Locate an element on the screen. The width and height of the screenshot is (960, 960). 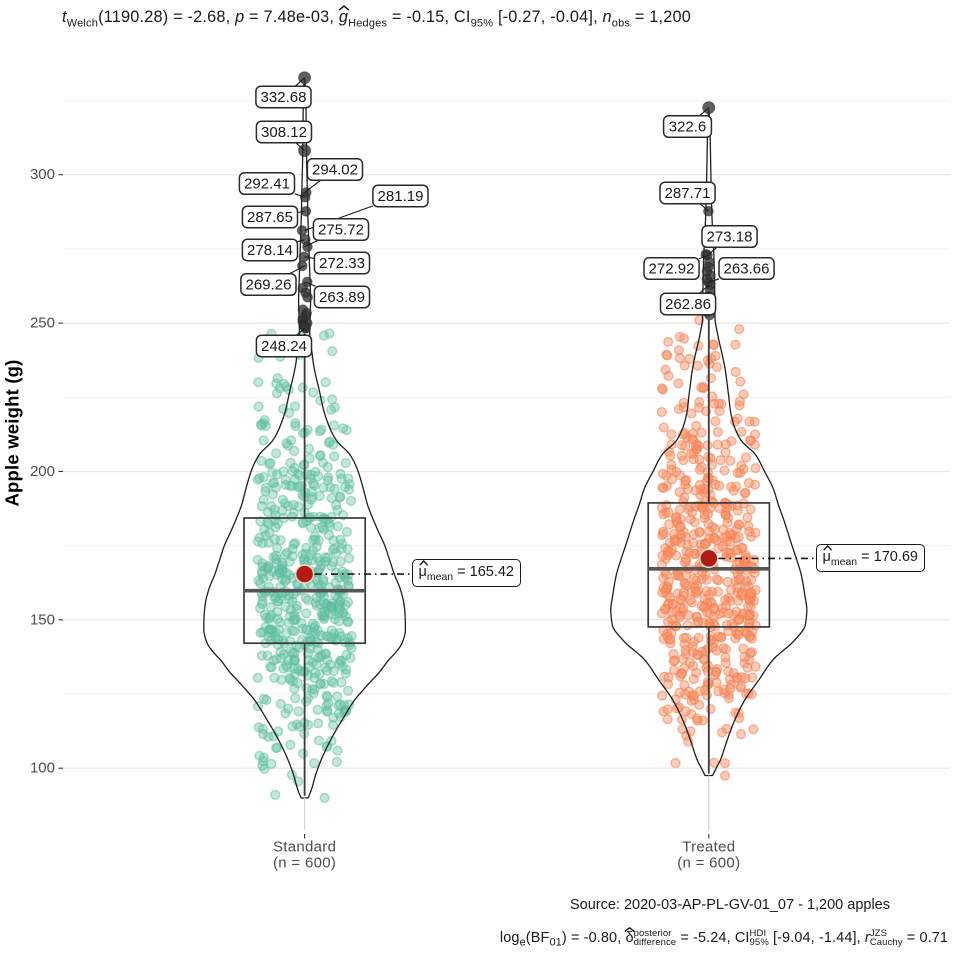
svg-text: Standard is located at coordinates (304, 847).